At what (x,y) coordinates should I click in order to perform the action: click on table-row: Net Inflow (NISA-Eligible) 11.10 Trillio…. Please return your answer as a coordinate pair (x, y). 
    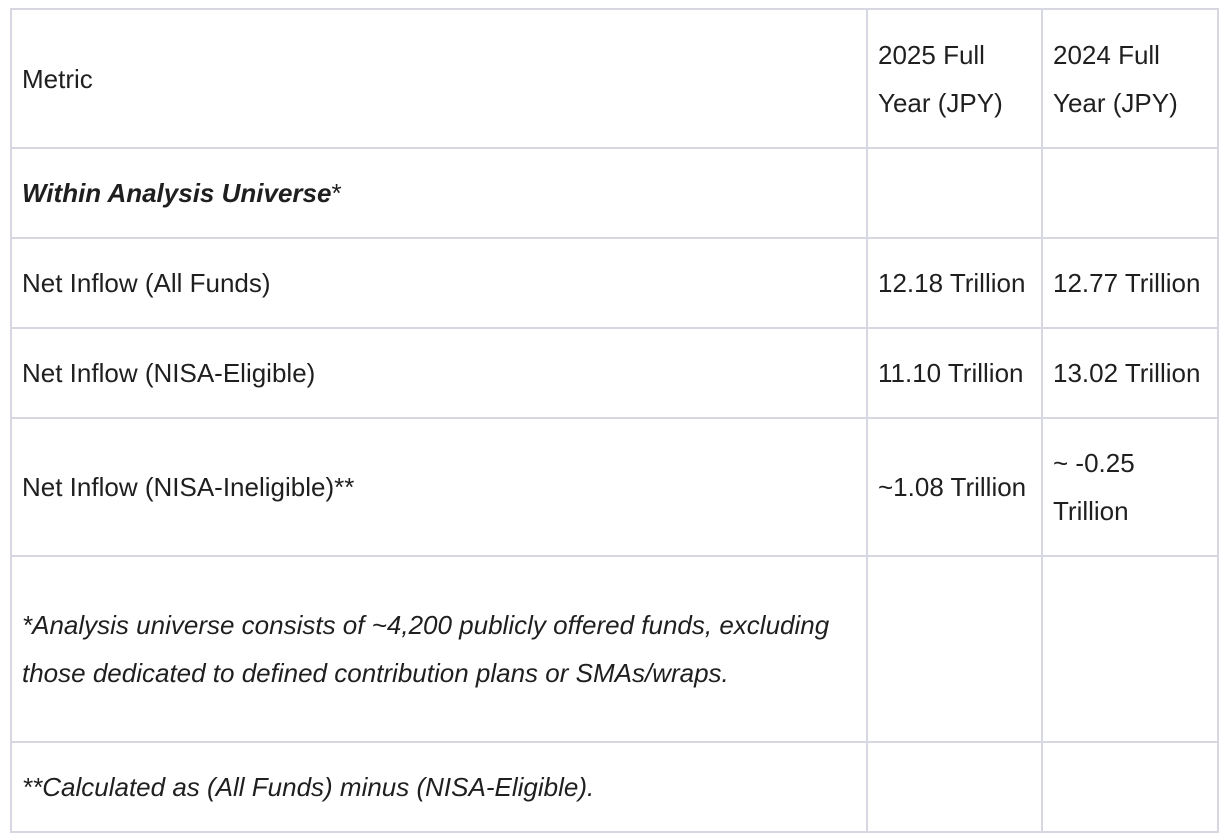
    Looking at the image, I should click on (614, 373).